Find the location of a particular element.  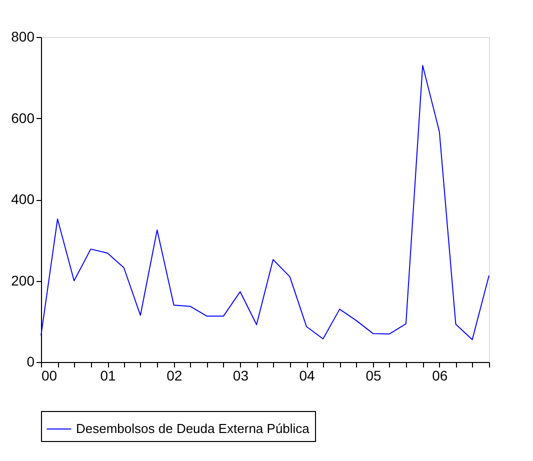

y-tick-label: 600 is located at coordinates (23, 118).